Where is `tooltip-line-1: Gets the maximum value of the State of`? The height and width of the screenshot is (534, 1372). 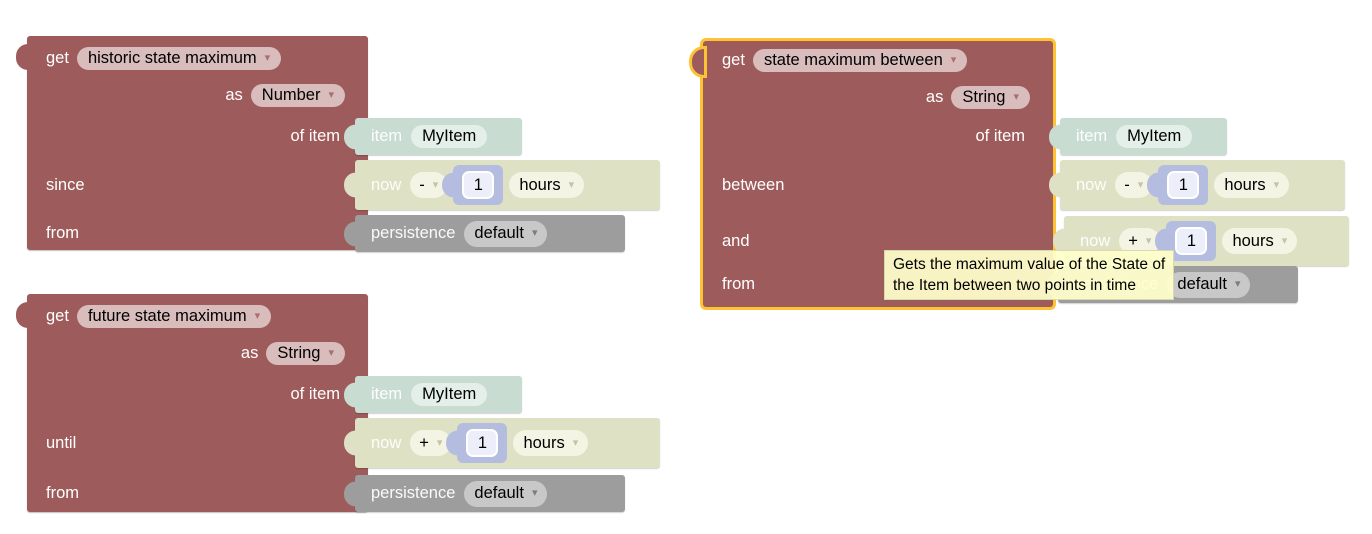 tooltip-line-1: Gets the maximum value of the State of is located at coordinates (1029, 264).